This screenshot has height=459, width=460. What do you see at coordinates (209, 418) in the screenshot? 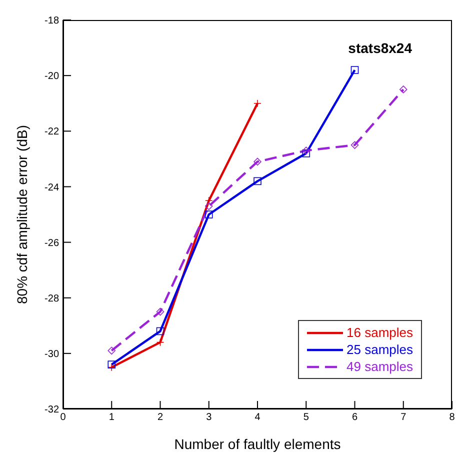
I see `x-tick-label: 3` at bounding box center [209, 418].